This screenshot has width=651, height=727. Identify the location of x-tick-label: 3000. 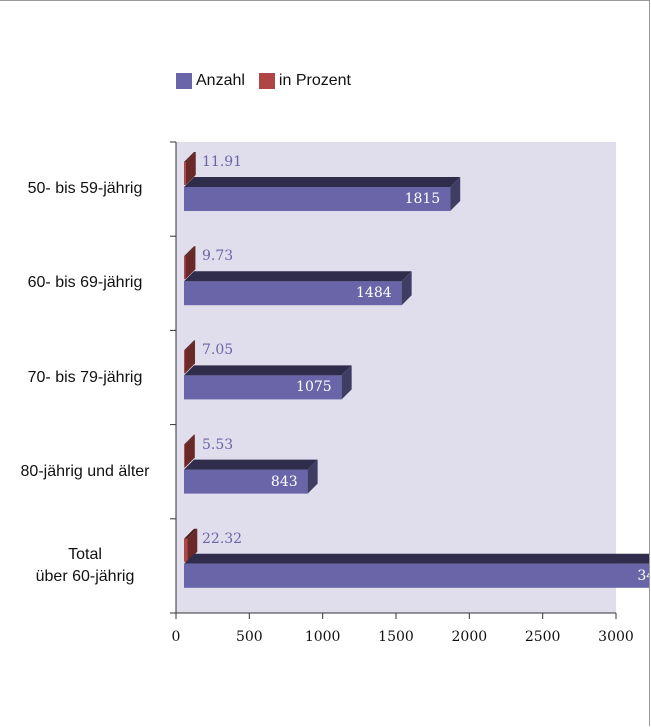
(616, 637).